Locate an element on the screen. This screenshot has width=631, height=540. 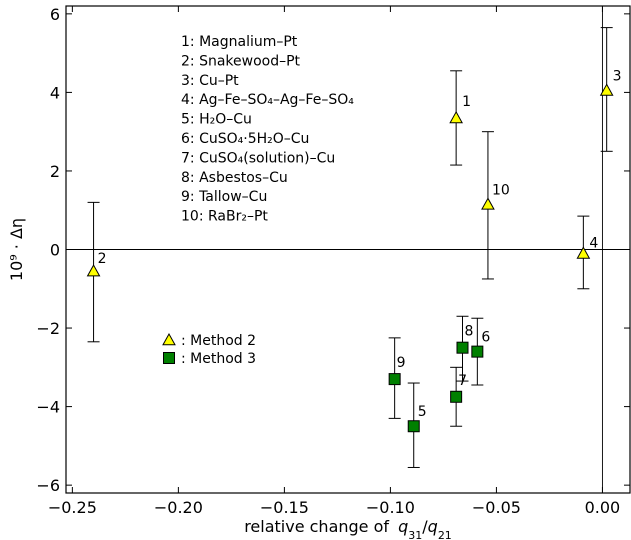
annotation-line: 8: Asbestos–Cu is located at coordinates (234, 178).